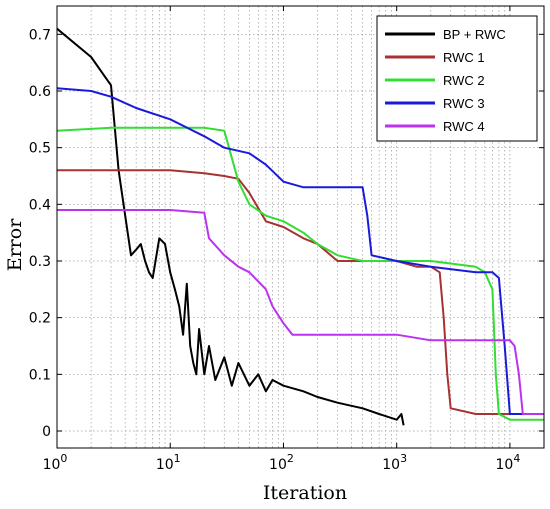  Describe the element at coordinates (464, 80) in the screenshot. I see `legend-label: RWC 2` at that location.